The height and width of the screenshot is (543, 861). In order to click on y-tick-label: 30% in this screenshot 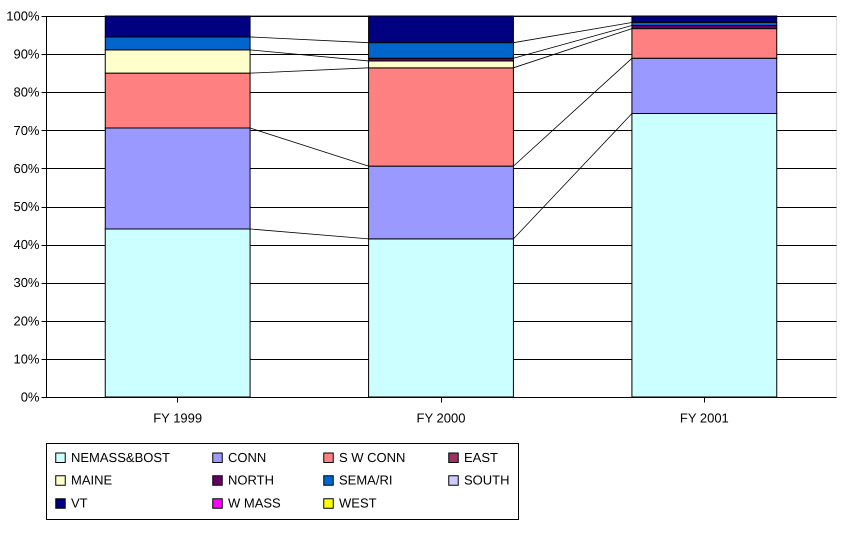, I will do `click(26, 282)`.